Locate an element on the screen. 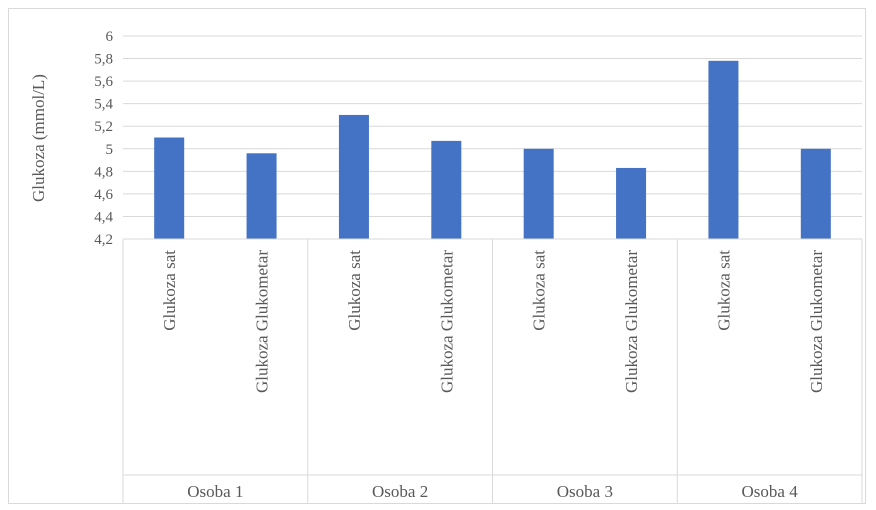 The width and height of the screenshot is (876, 510). y-tick-labels: 4,2 4,4 4,6 4,8 5 5,2 5,4 5,6 5,8 6 is located at coordinates (103, 138).